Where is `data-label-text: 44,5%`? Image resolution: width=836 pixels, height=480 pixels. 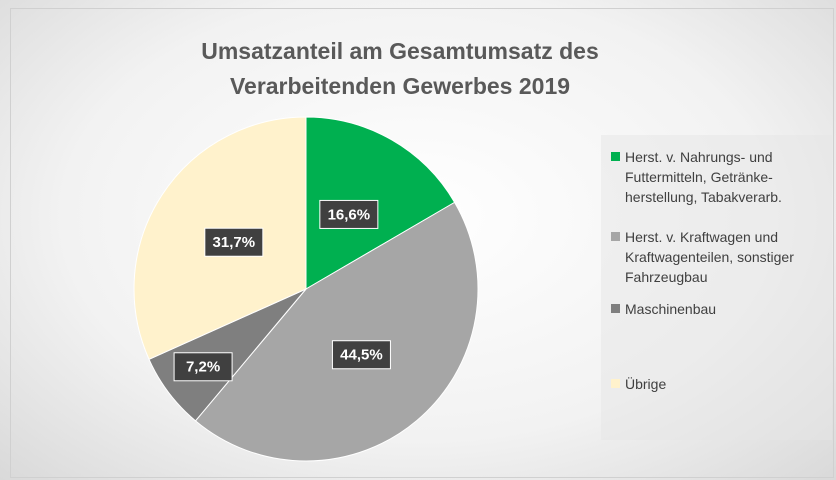
data-label-text: 44,5% is located at coordinates (361, 355).